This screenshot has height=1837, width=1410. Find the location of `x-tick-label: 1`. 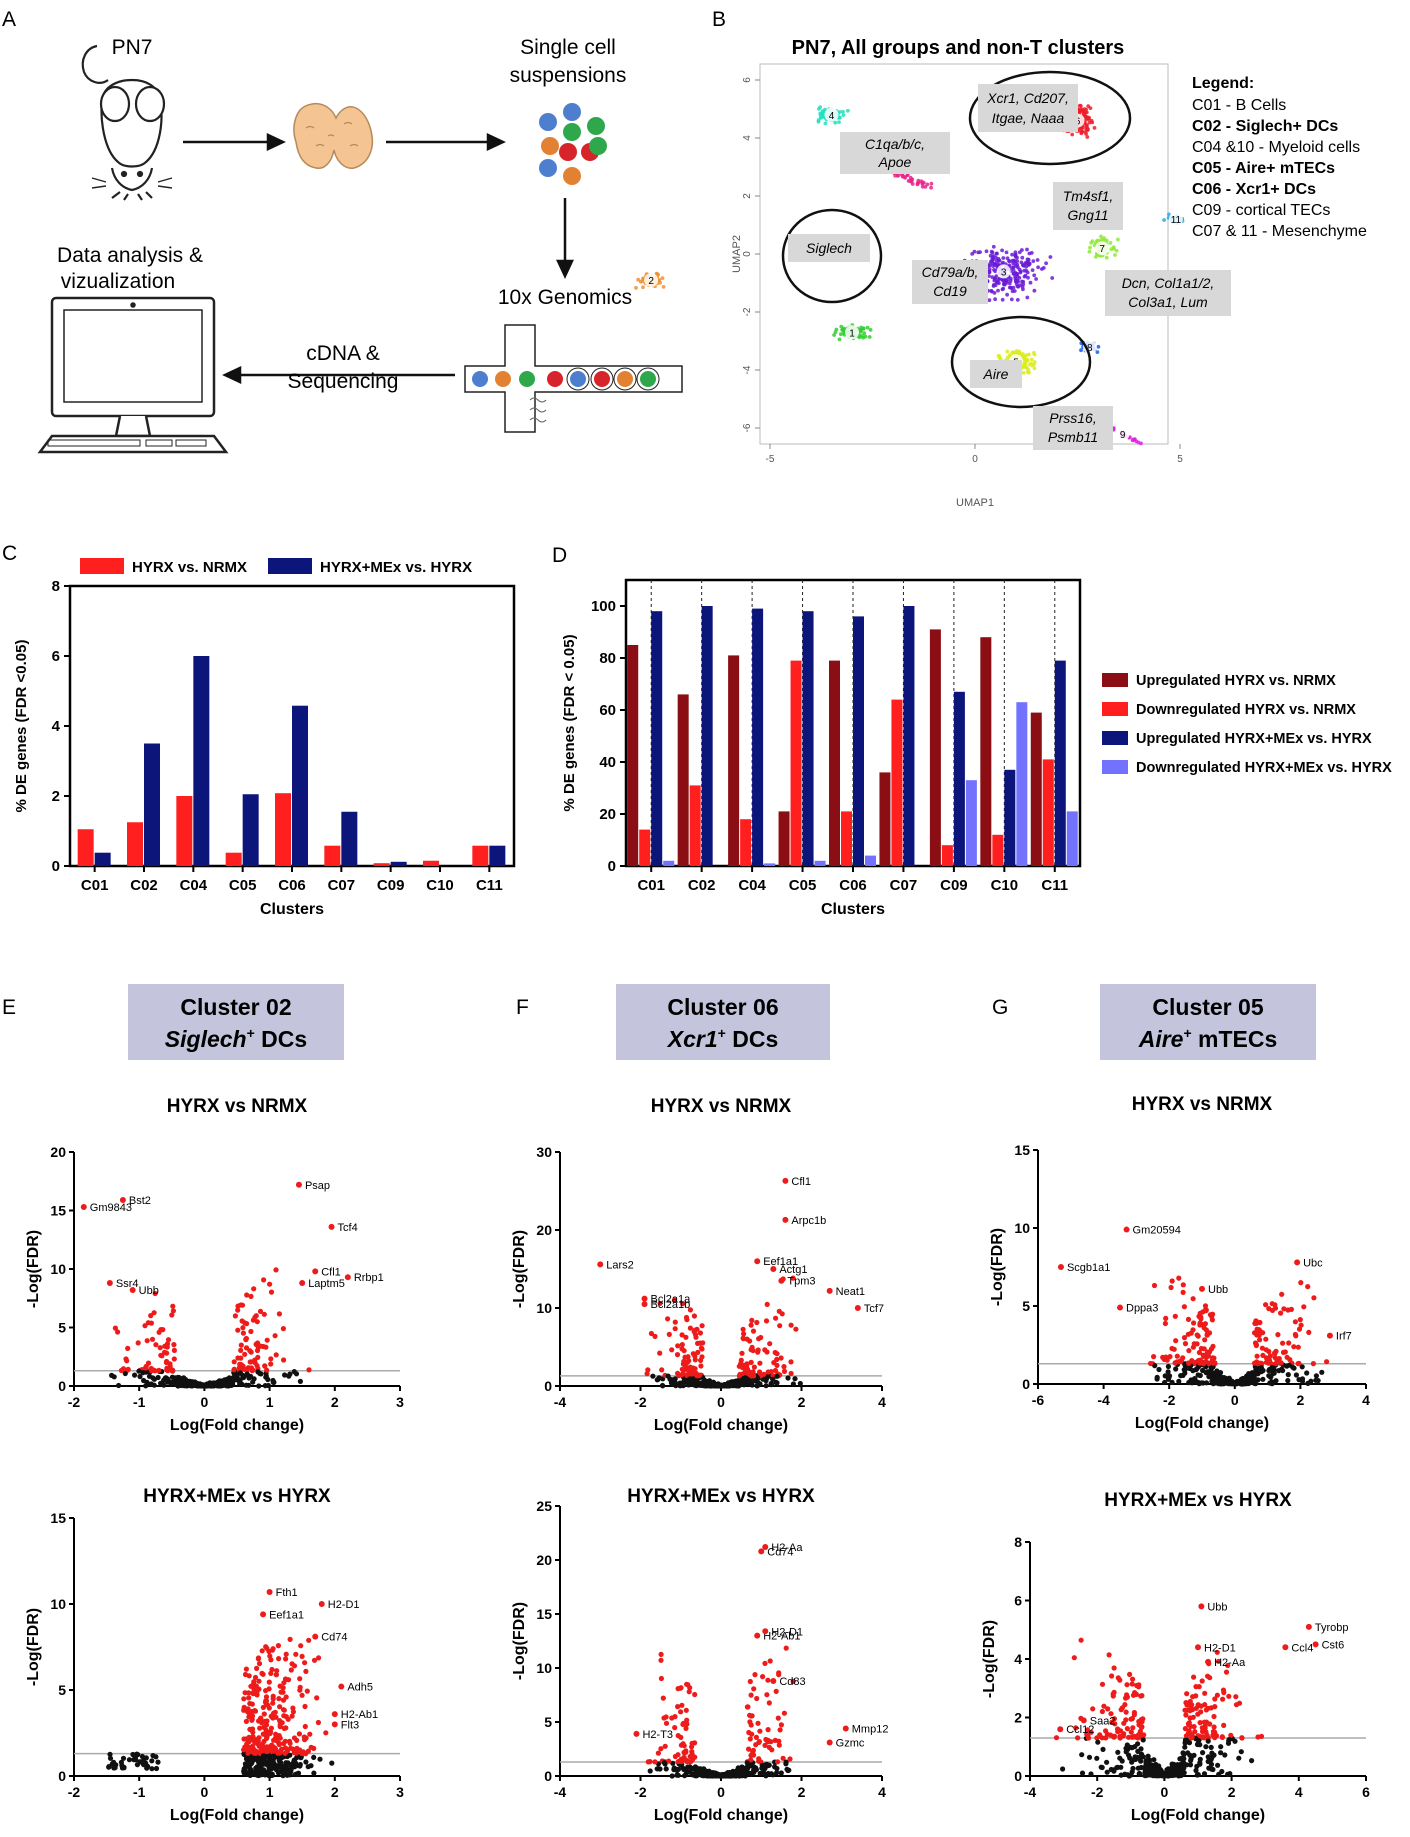

x-tick-label: 1 is located at coordinates (270, 1402).